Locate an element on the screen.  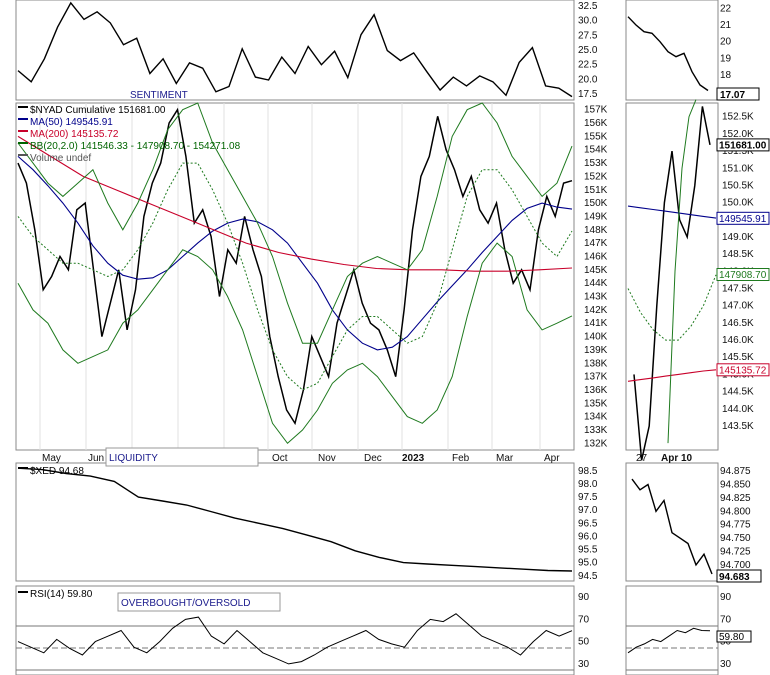
xed-zoom-y-tick: 94.750 is located at coordinates (735, 538).